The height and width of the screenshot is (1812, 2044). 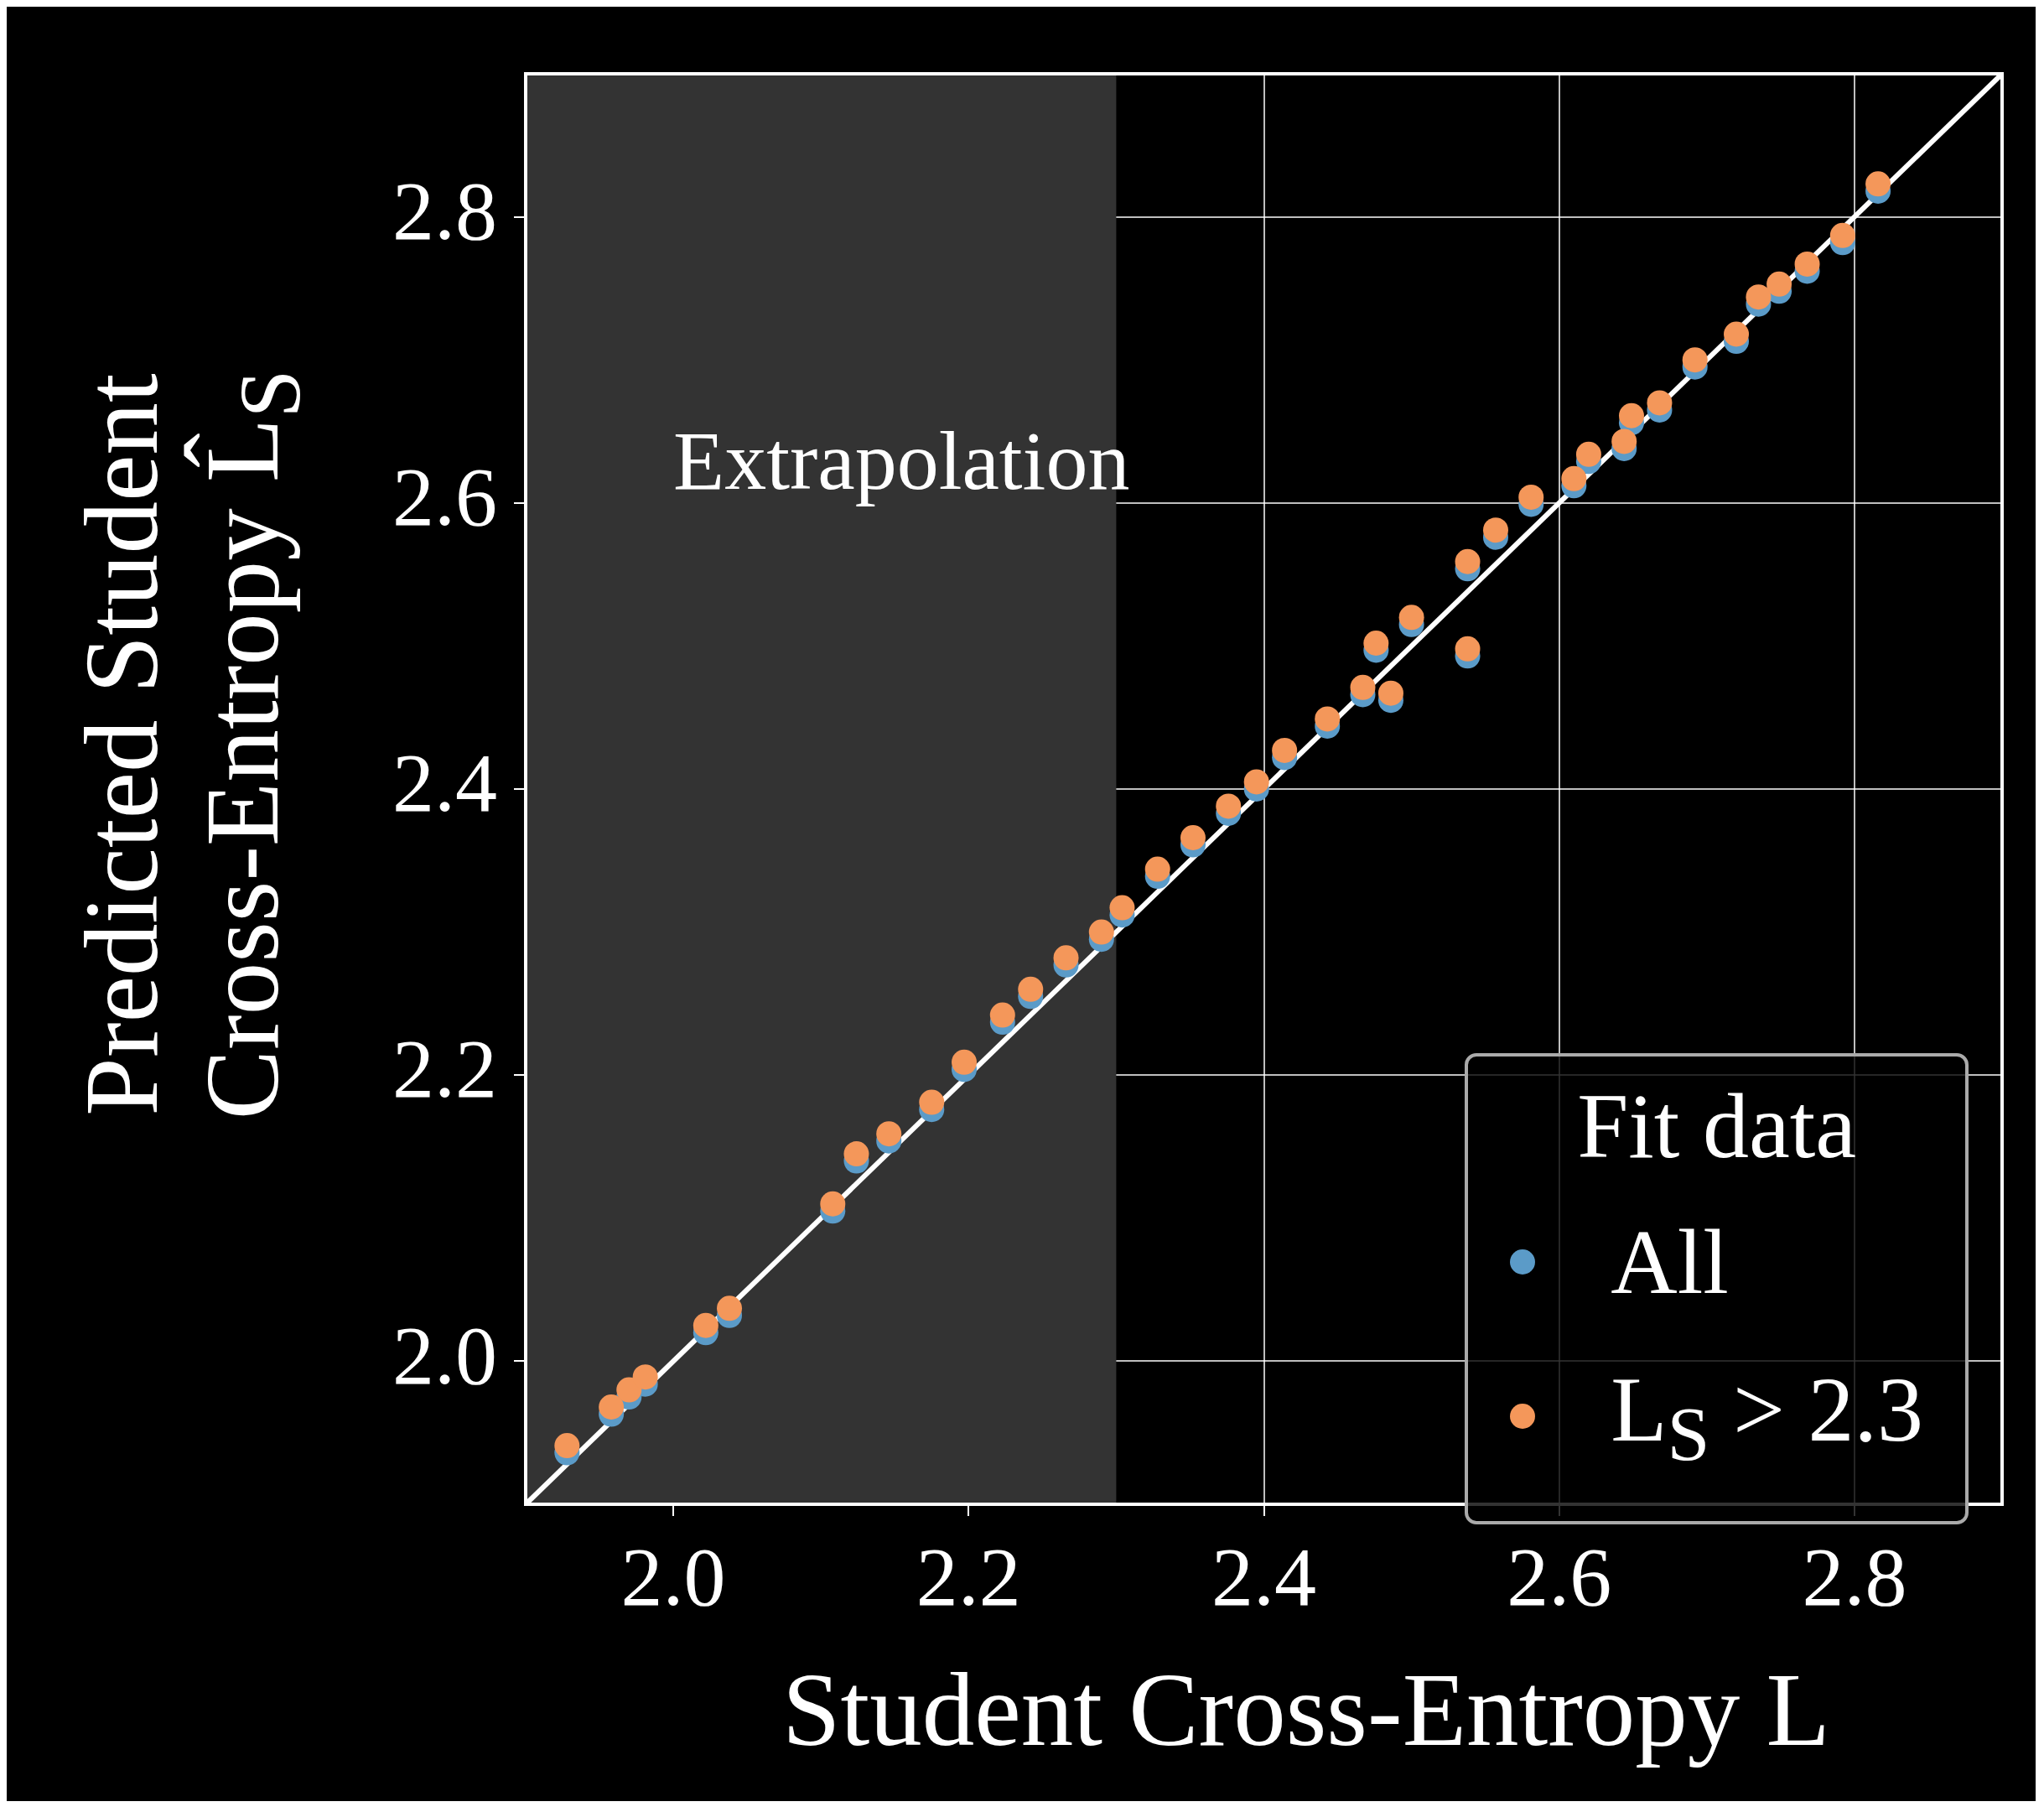 I want to click on x-tick-label: 2.8, so click(x=1854, y=1577).